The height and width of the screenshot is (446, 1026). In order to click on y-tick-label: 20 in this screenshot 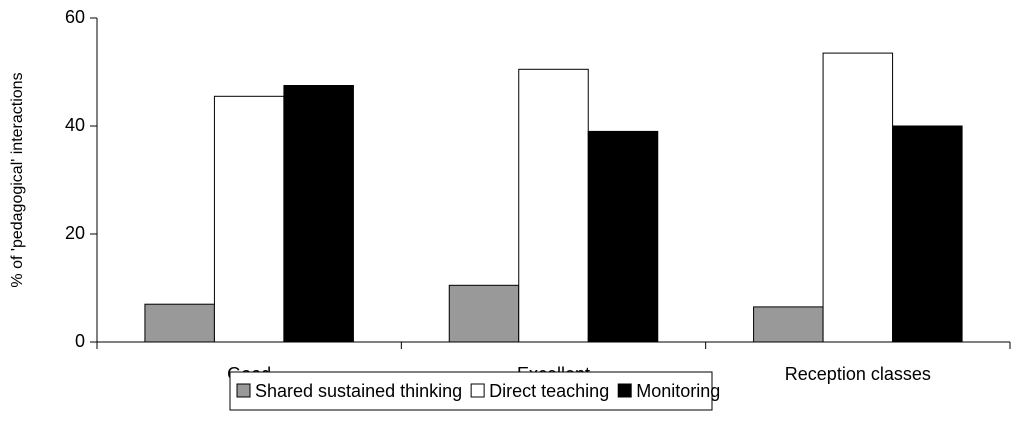, I will do `click(75, 233)`.